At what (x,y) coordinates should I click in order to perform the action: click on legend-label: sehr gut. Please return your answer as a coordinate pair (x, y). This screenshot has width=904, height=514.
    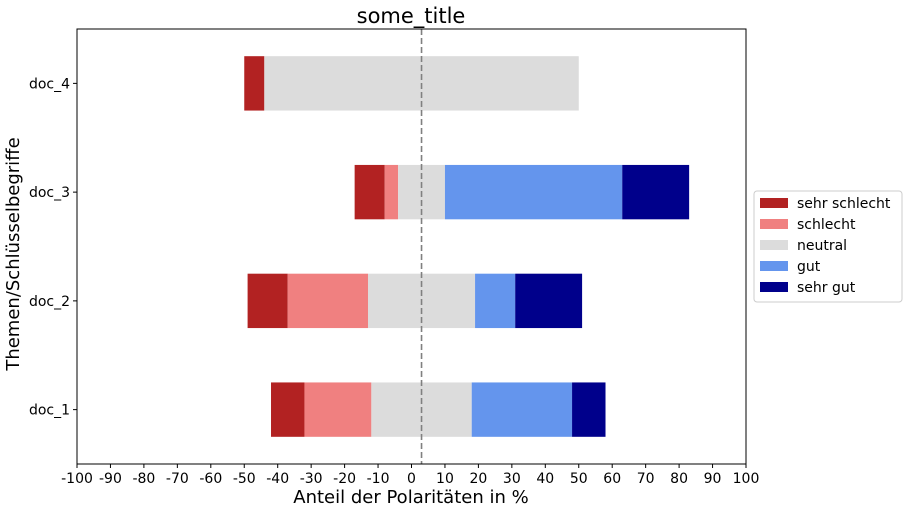
    Looking at the image, I should click on (826, 288).